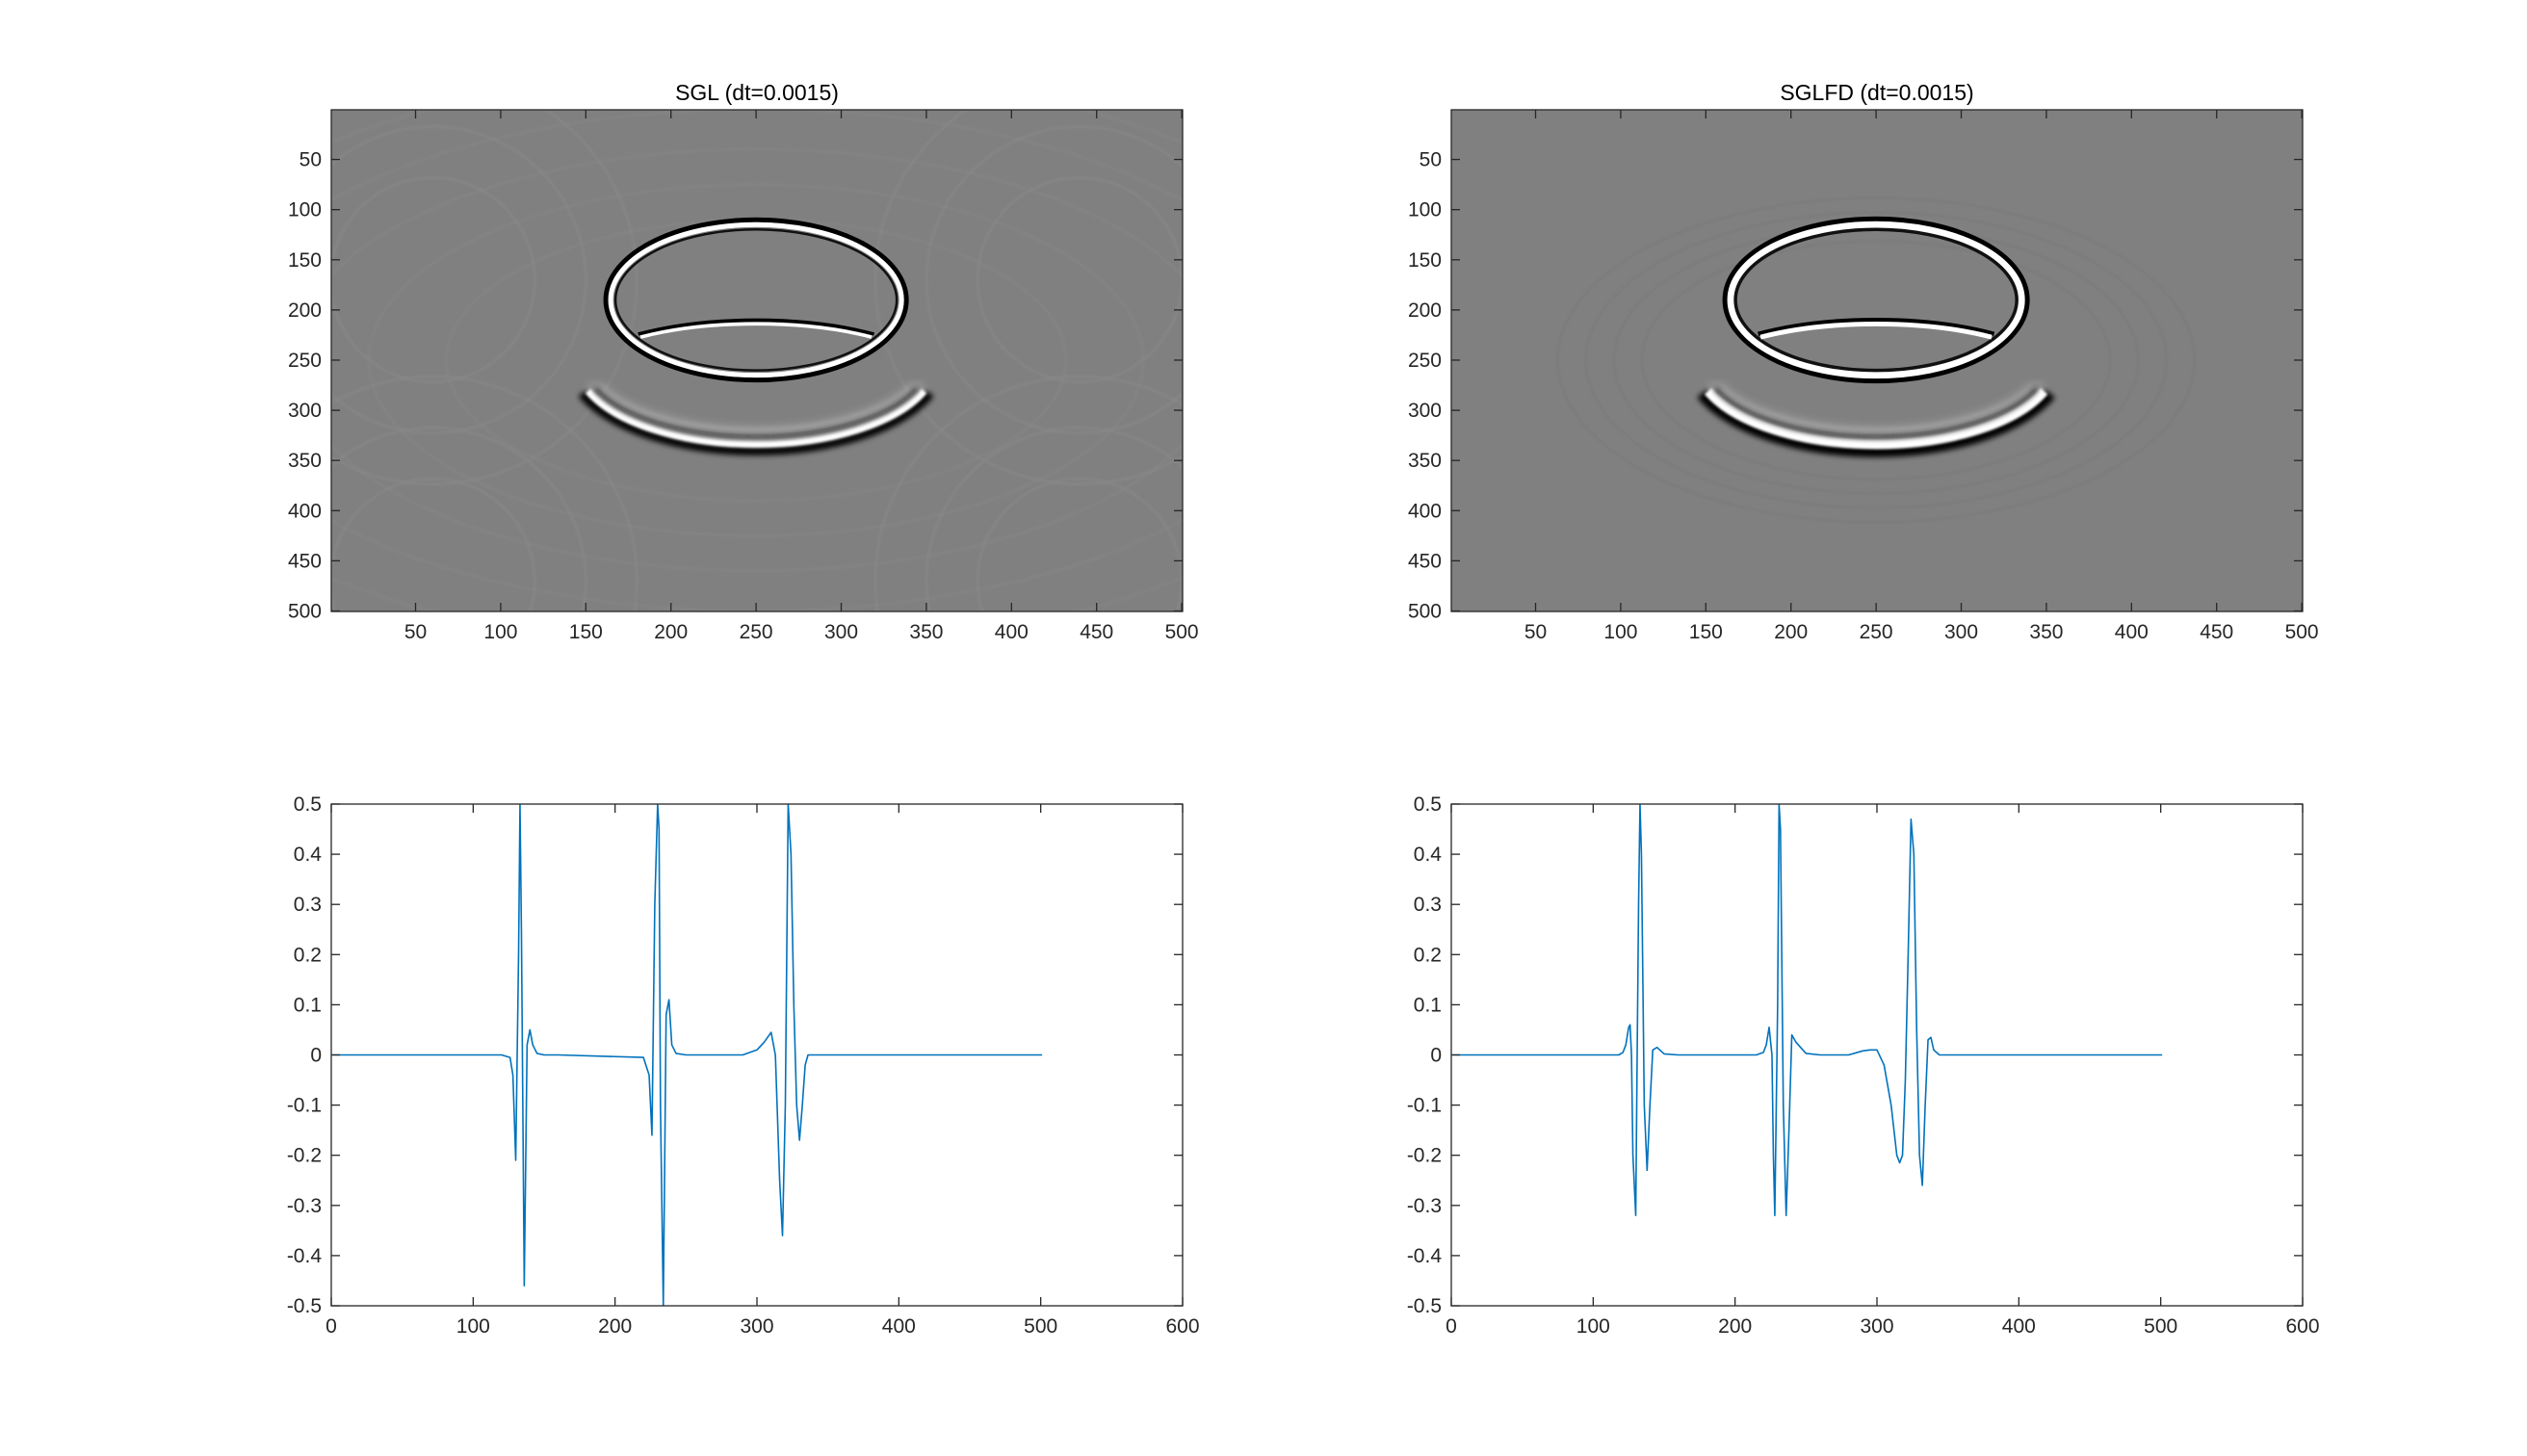 This screenshot has width=2527, height=1456. Describe the element at coordinates (305, 310) in the screenshot. I see `sgl-wavefield-ytick-label: 200` at that location.